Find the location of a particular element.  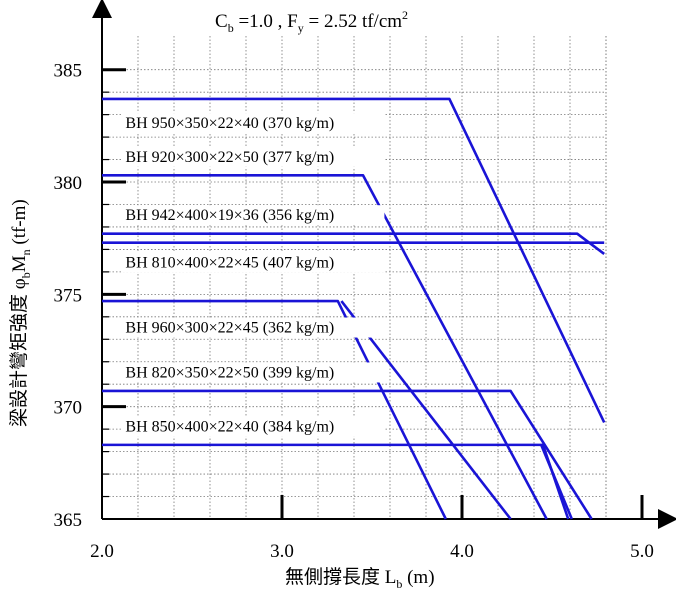

series-label: BH 920×300×22×50 (377 kg/m) is located at coordinates (229, 157).